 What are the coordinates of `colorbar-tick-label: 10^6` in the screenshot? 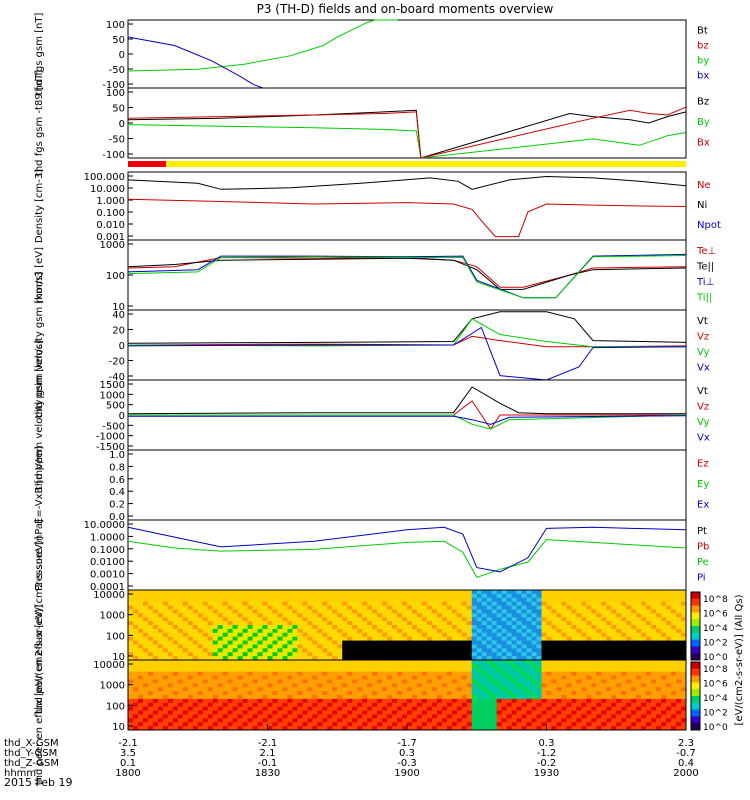 It's located at (715, 685).